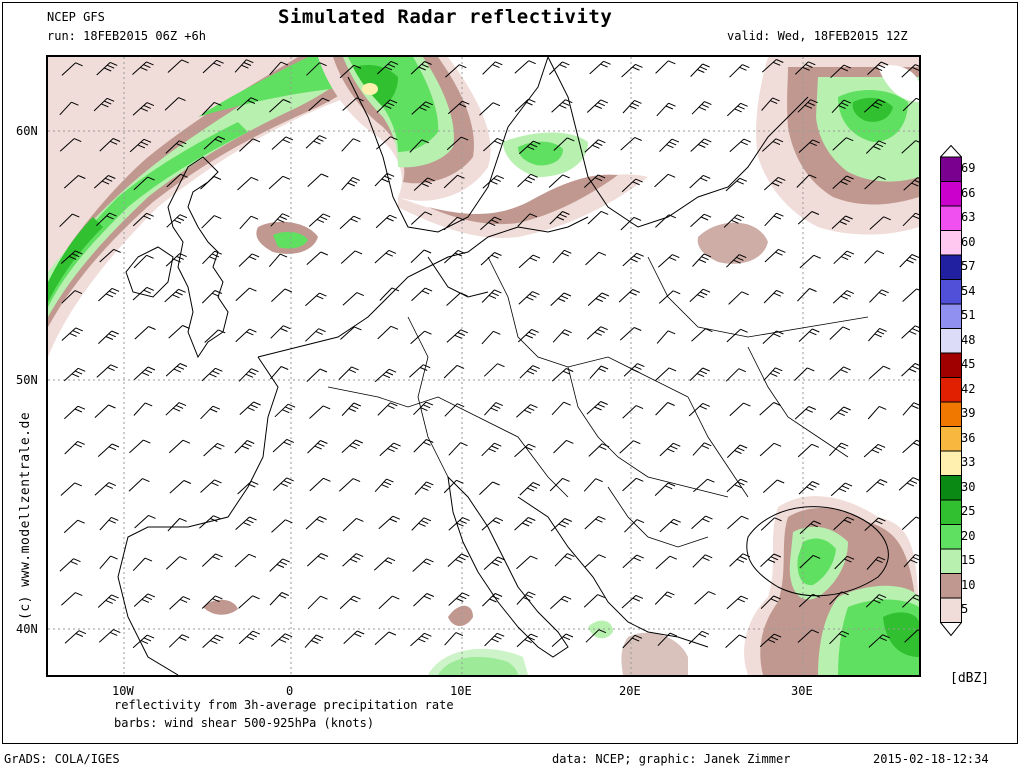 This screenshot has width=1024, height=768. I want to click on legend-label: 5, so click(965, 609).